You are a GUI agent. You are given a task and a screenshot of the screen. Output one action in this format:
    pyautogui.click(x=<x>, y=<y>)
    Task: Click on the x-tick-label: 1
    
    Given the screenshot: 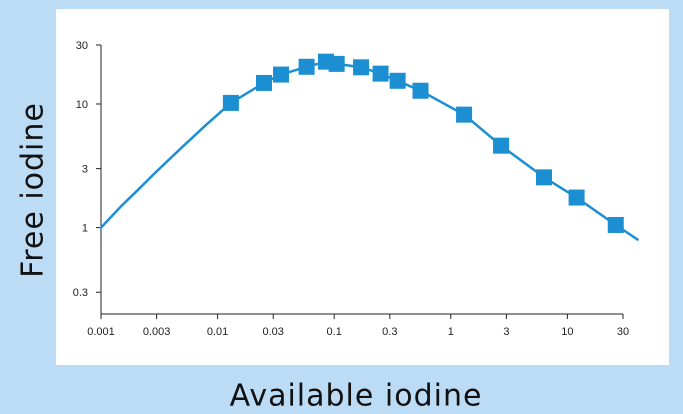 What is the action you would take?
    pyautogui.click(x=451, y=332)
    